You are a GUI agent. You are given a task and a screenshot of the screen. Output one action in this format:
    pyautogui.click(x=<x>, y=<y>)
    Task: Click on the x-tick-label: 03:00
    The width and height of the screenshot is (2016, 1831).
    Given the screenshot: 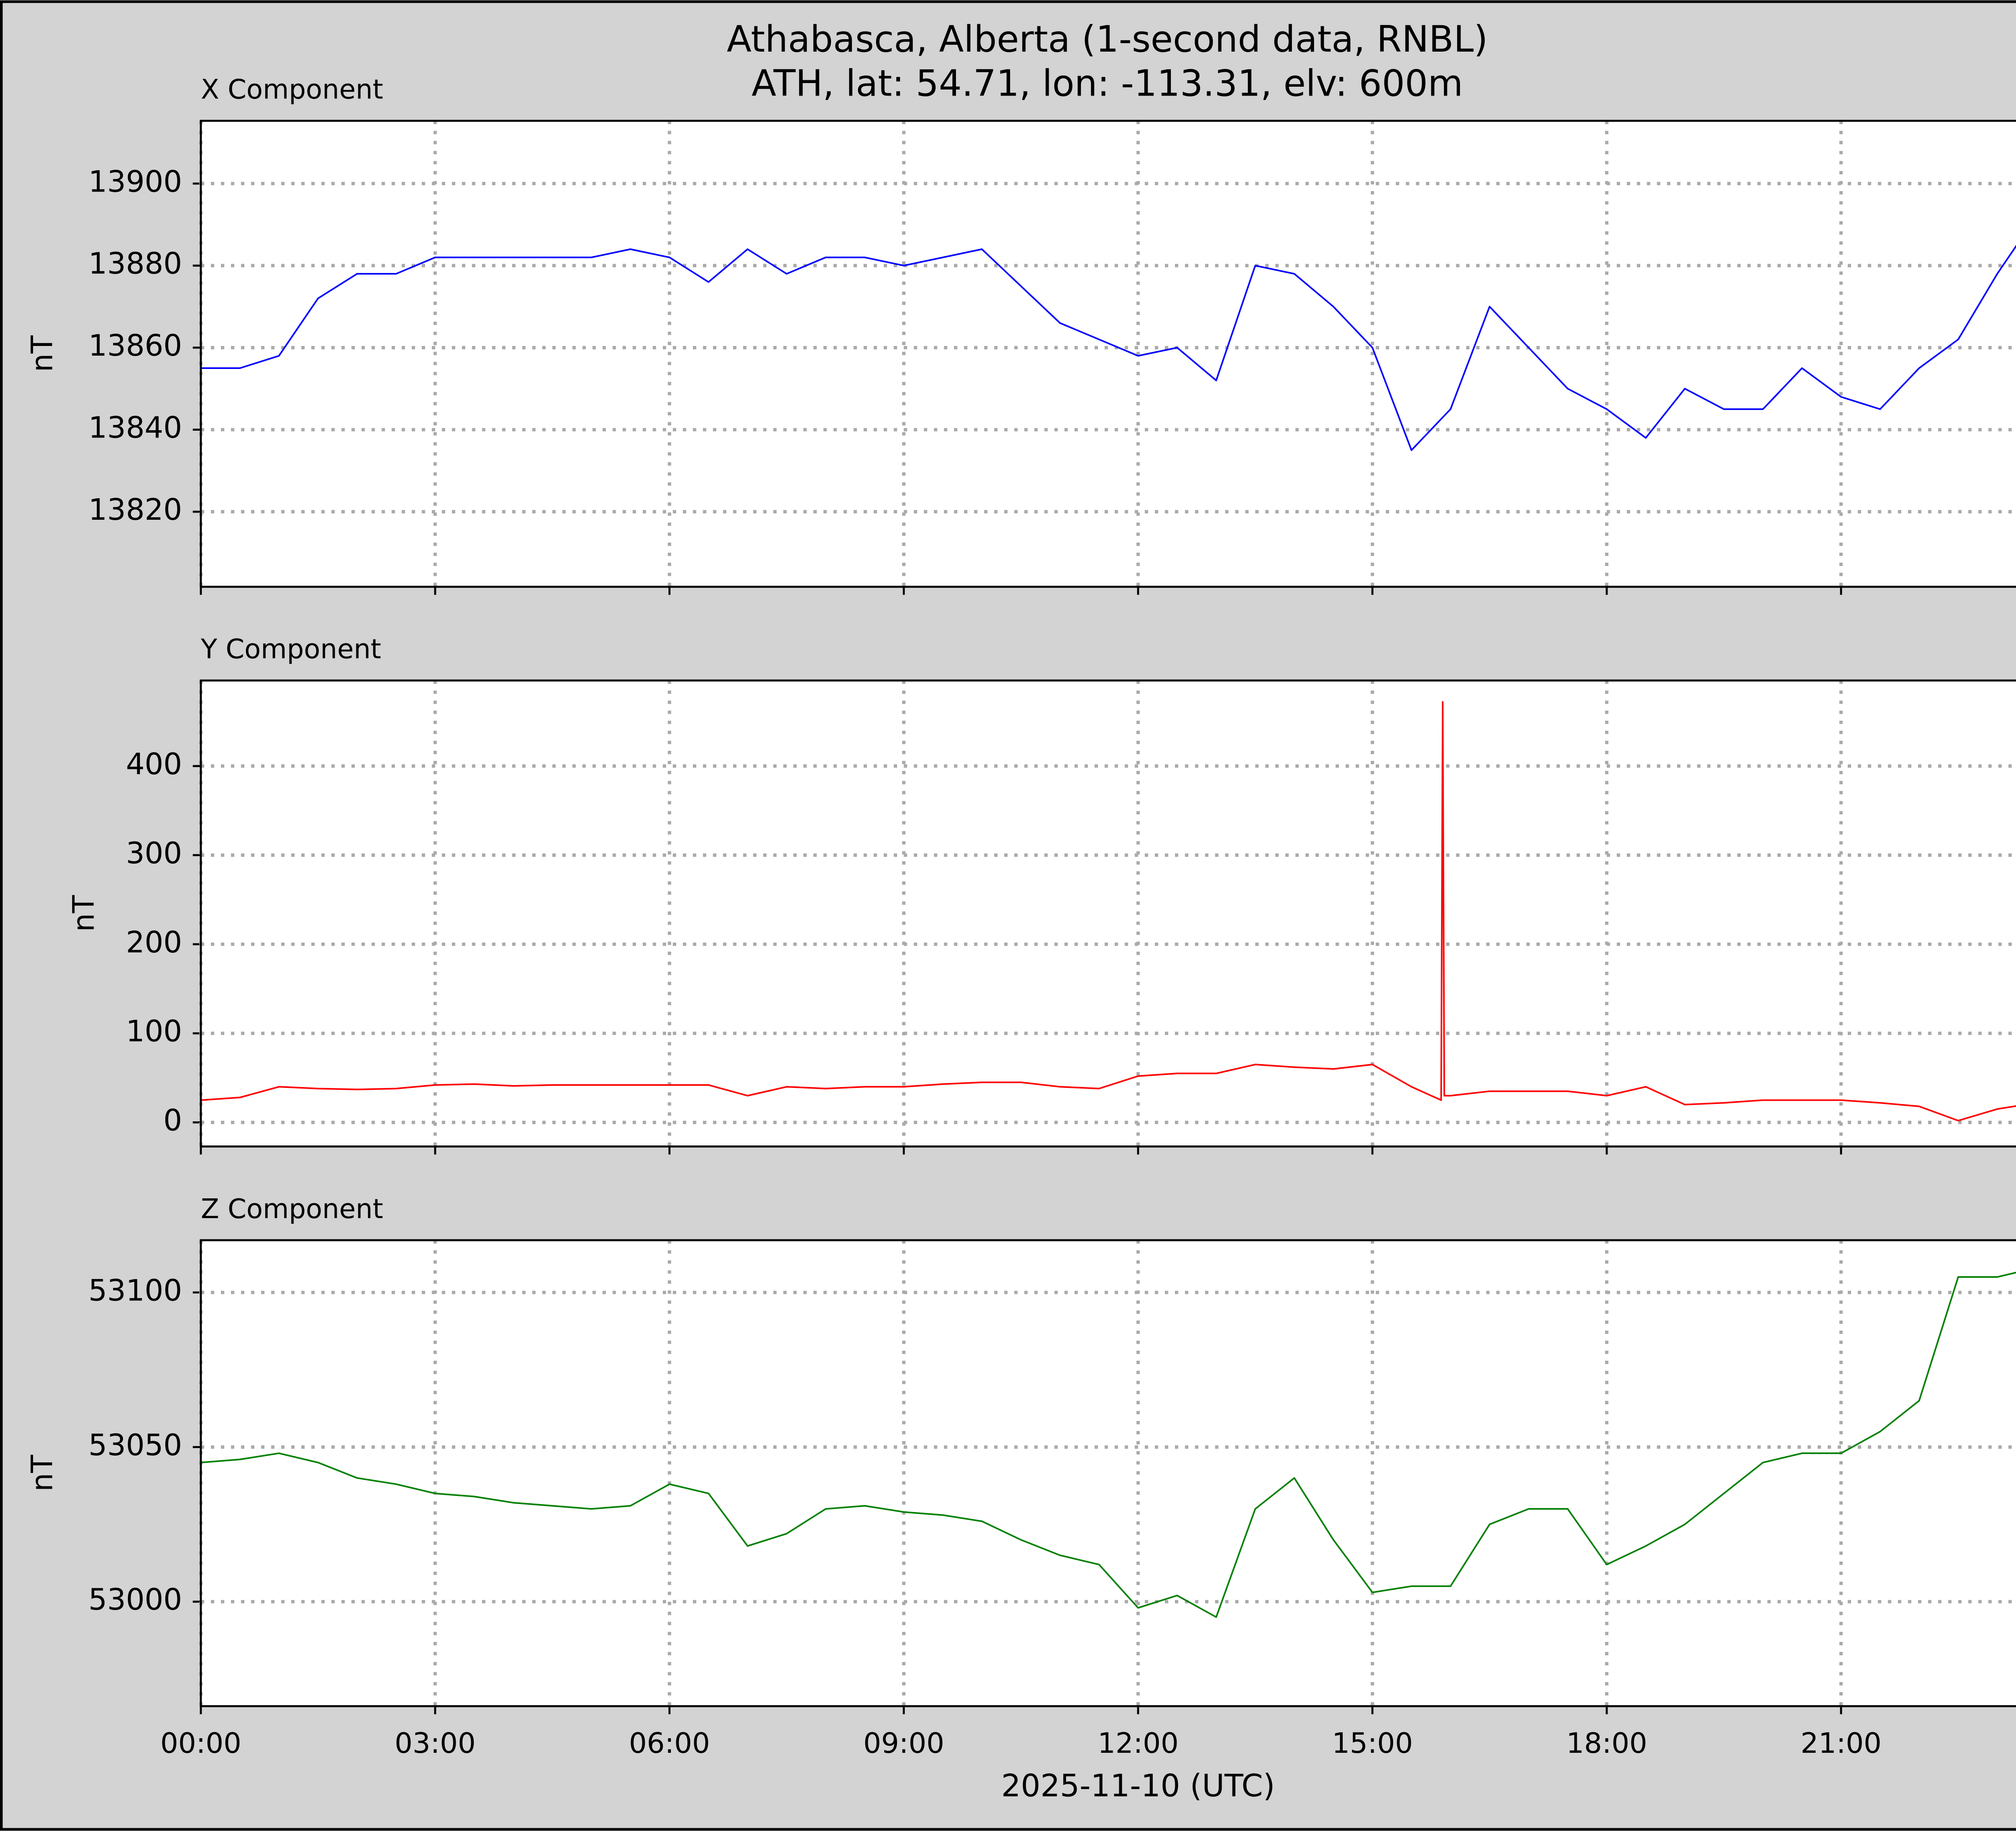 What is the action you would take?
    pyautogui.click(x=435, y=1743)
    